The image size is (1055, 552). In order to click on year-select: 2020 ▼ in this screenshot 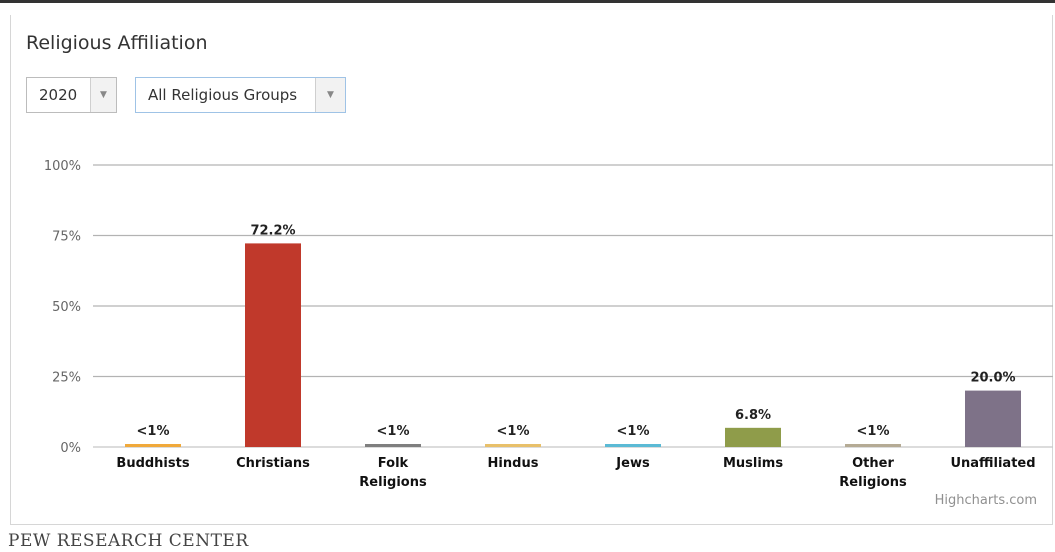, I will do `click(71, 95)`.